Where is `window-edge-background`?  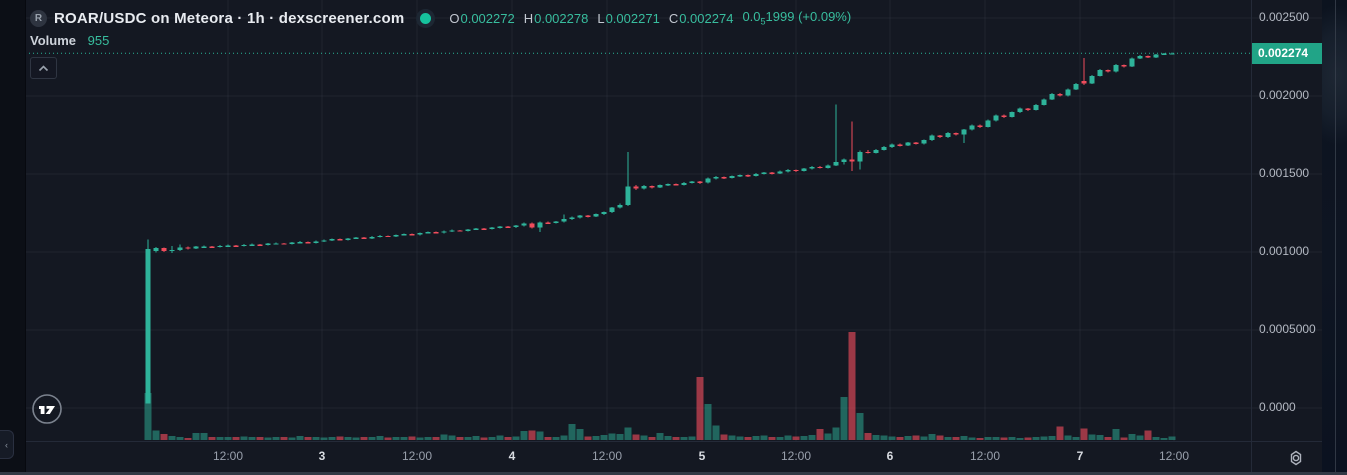 window-edge-background is located at coordinates (1334, 237).